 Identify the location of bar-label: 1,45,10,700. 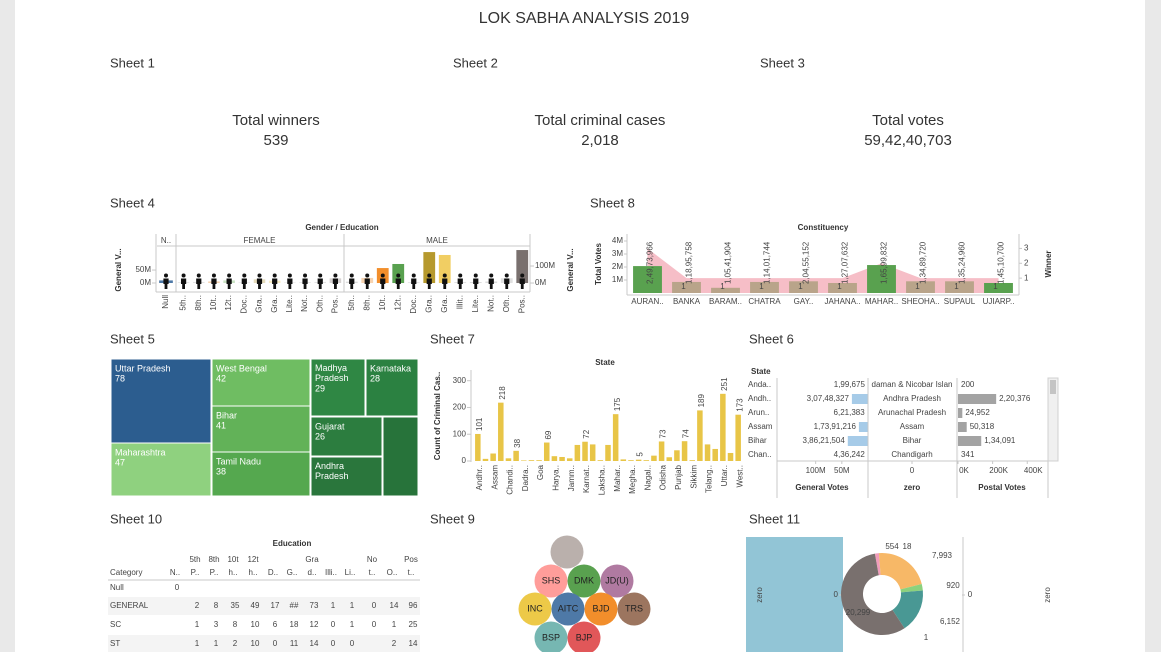
(1001, 262).